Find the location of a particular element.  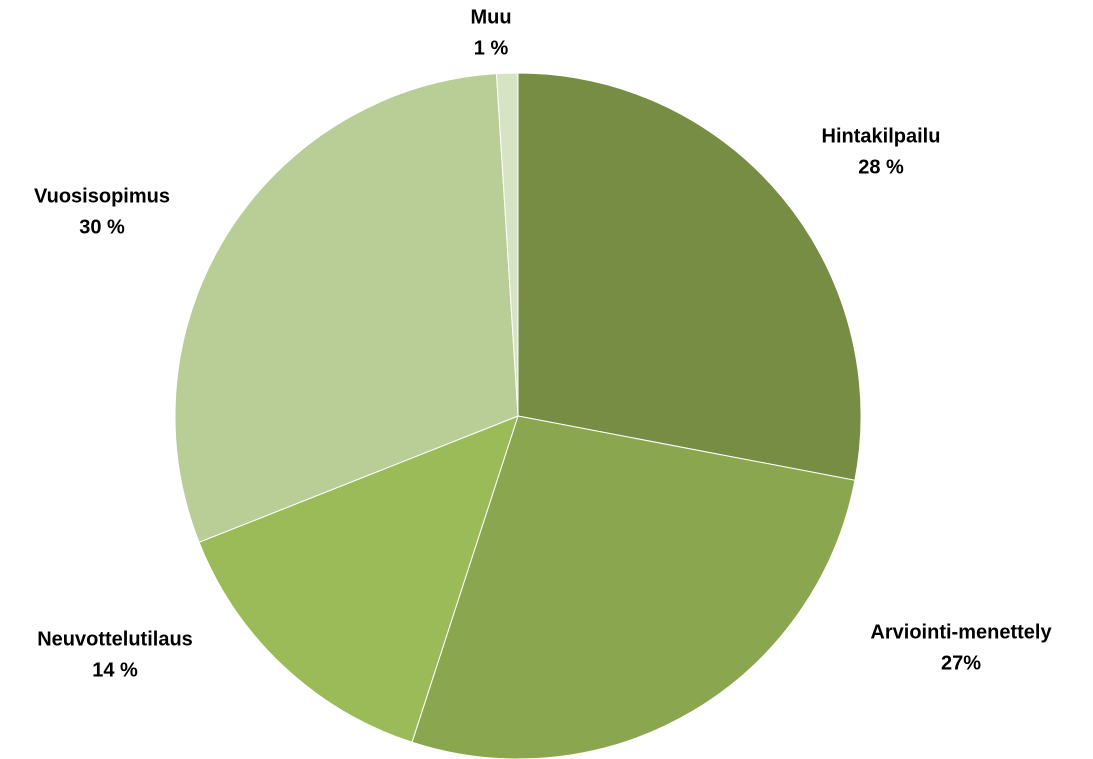

slice-value-label: 1 % is located at coordinates (491, 48).